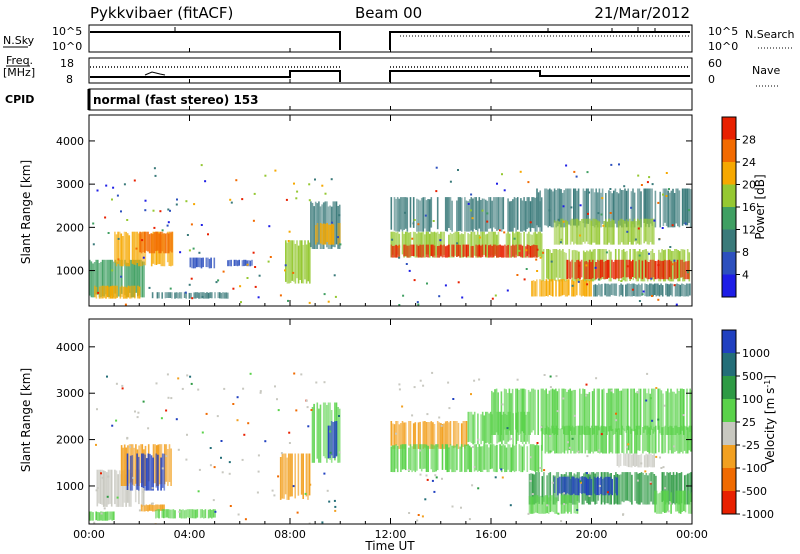  What do you see at coordinates (749, 162) in the screenshot?
I see `colorbar-tick-label: 24` at bounding box center [749, 162].